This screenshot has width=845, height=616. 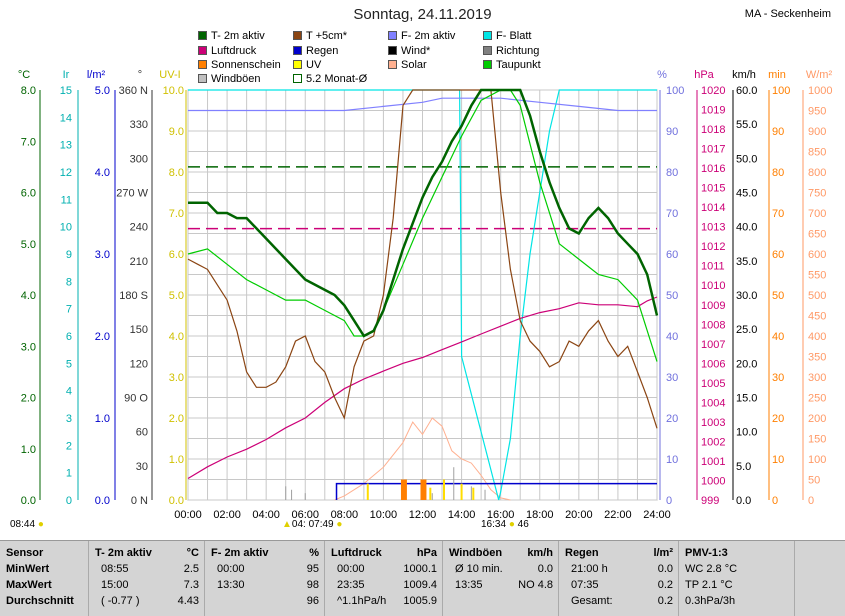 What do you see at coordinates (672, 296) in the screenshot?
I see `tick-label-pct: 50` at bounding box center [672, 296].